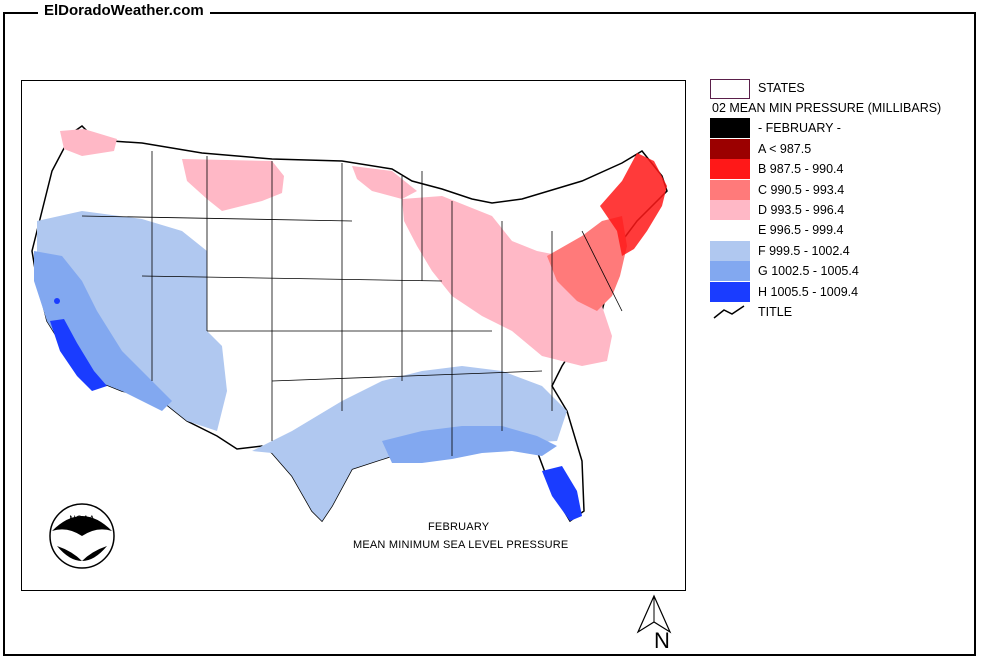  What do you see at coordinates (562, 493) in the screenshot?
I see `region-class-h-florida` at bounding box center [562, 493].